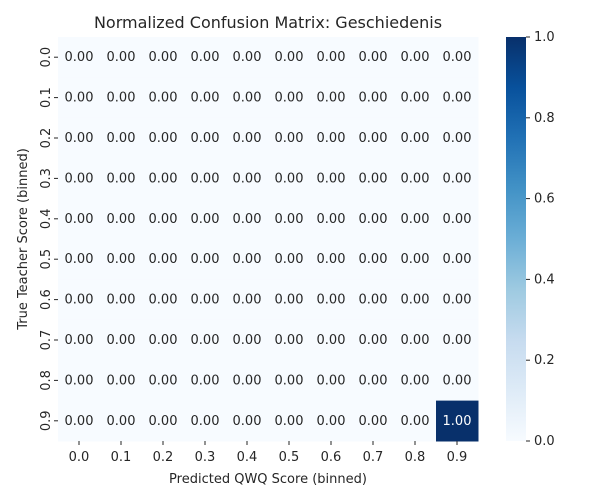 The image size is (600, 500). What do you see at coordinates (46, 259) in the screenshot?
I see `y-tick-label: 0.5` at bounding box center [46, 259].